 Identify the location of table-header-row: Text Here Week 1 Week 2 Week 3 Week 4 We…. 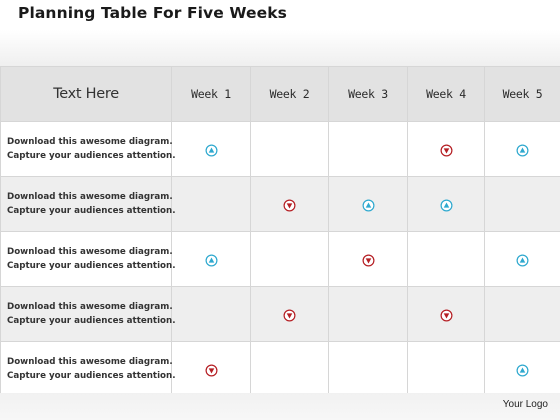
(280, 94).